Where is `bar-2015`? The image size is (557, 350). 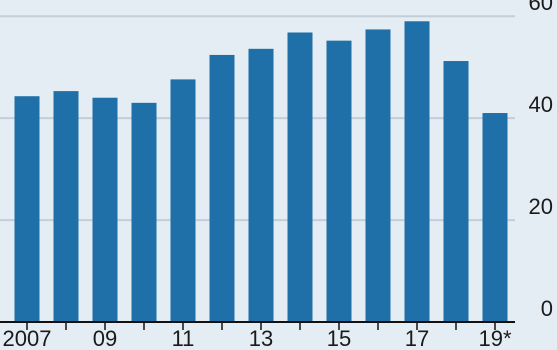
bar-2015 is located at coordinates (339, 181).